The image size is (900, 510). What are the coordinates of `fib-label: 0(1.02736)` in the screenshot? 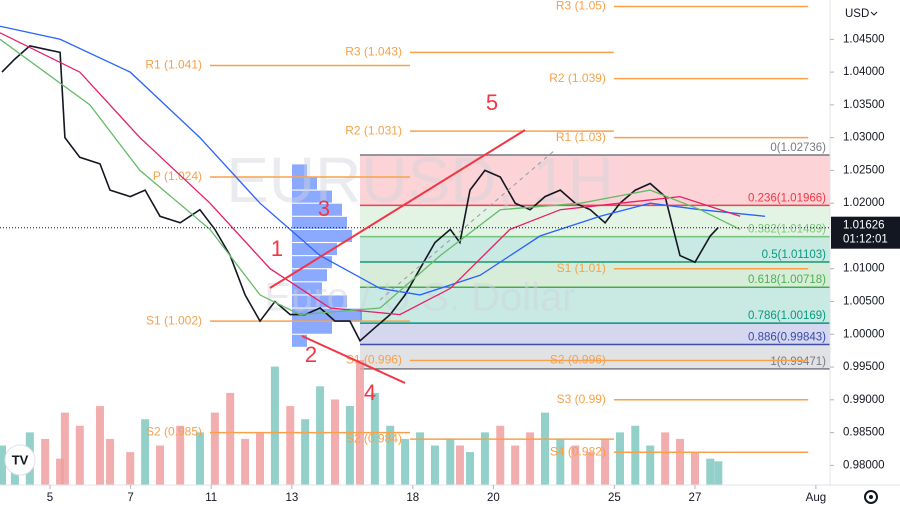 It's located at (798, 148).